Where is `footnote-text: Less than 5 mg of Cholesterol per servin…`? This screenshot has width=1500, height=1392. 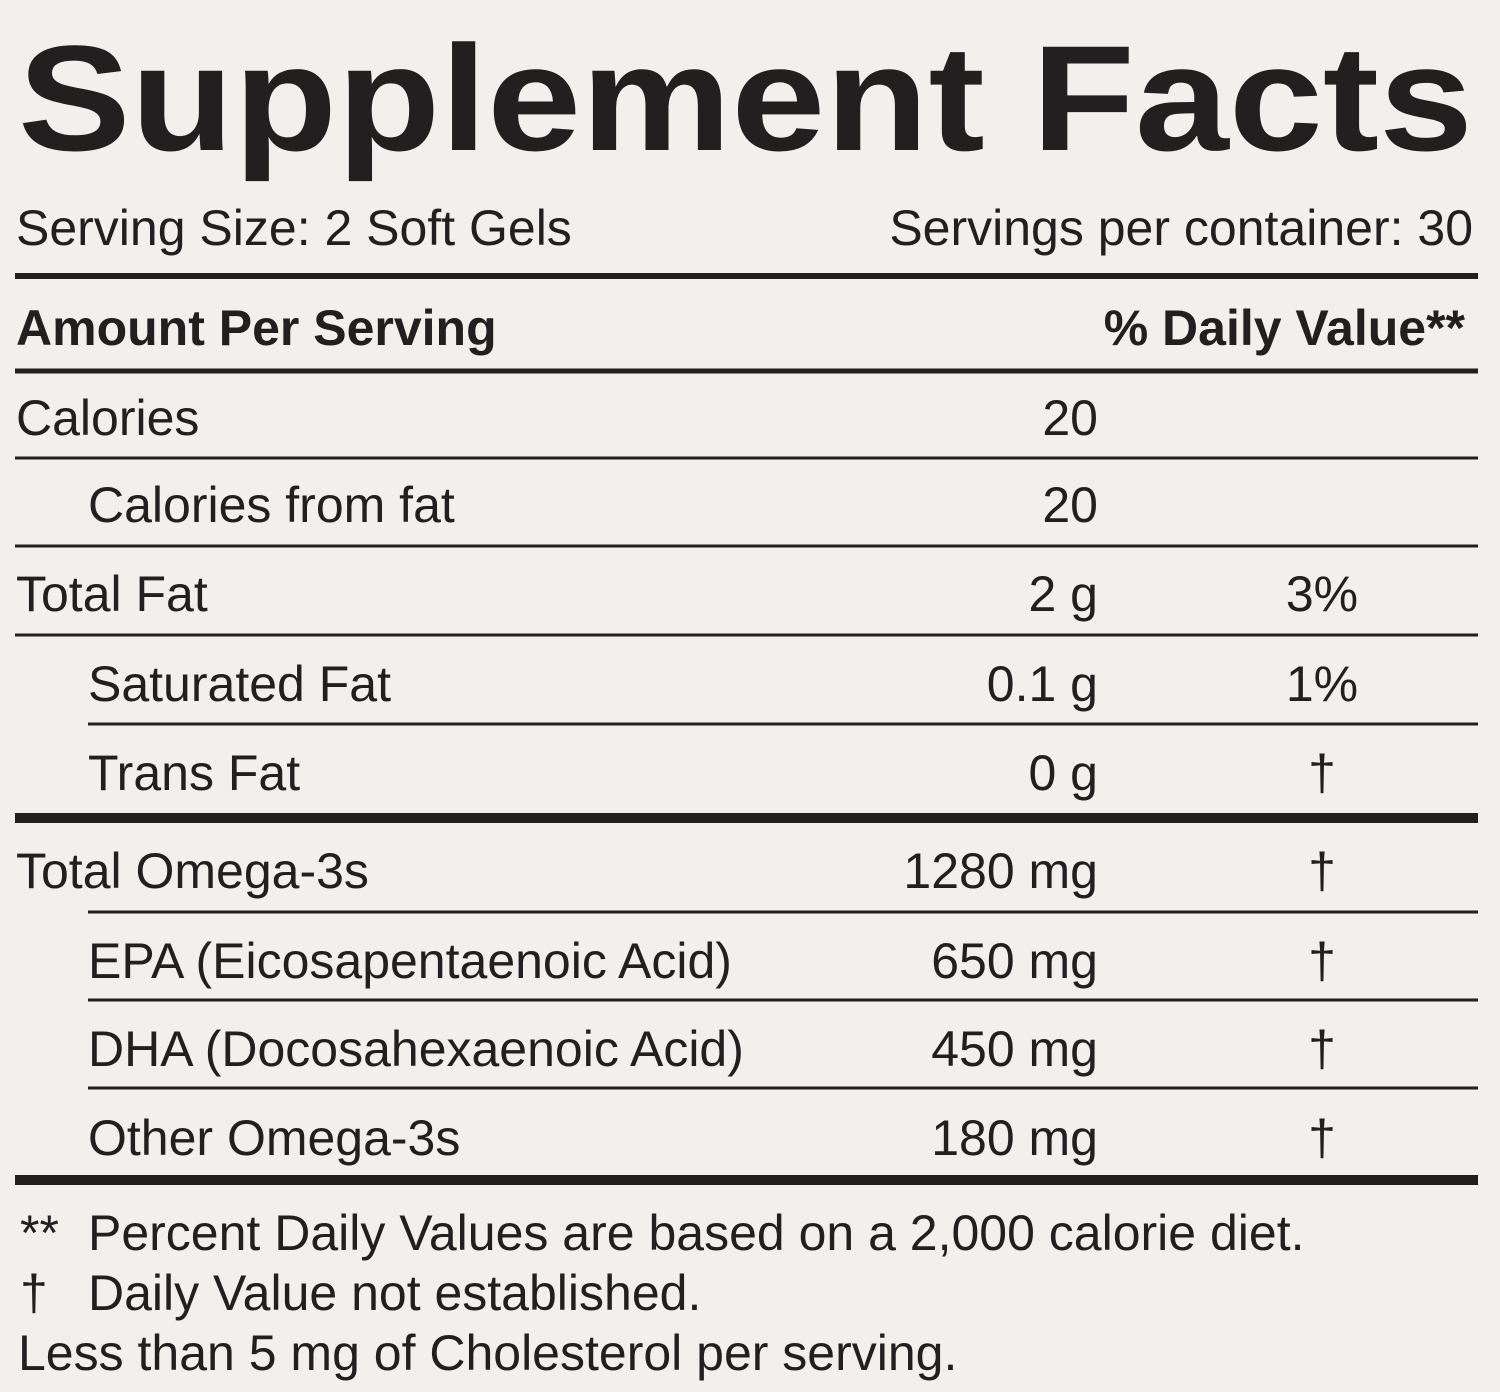 footnote-text: Less than 5 mg of Cholesterol per servin… is located at coordinates (487, 1353).